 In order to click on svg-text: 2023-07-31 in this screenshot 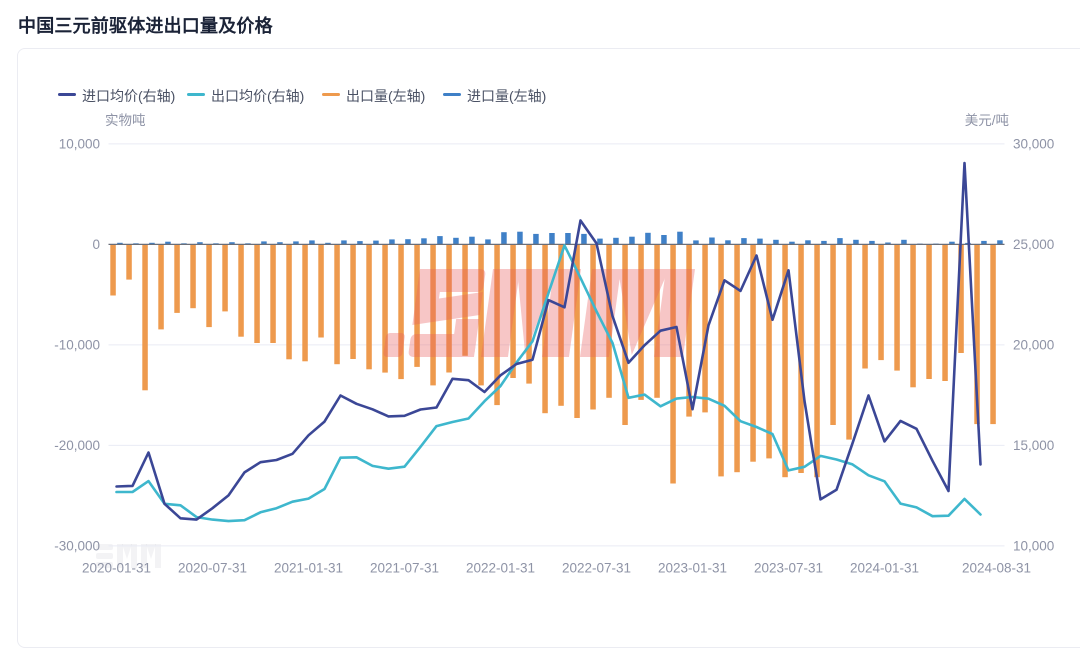, I will do `click(788, 568)`.